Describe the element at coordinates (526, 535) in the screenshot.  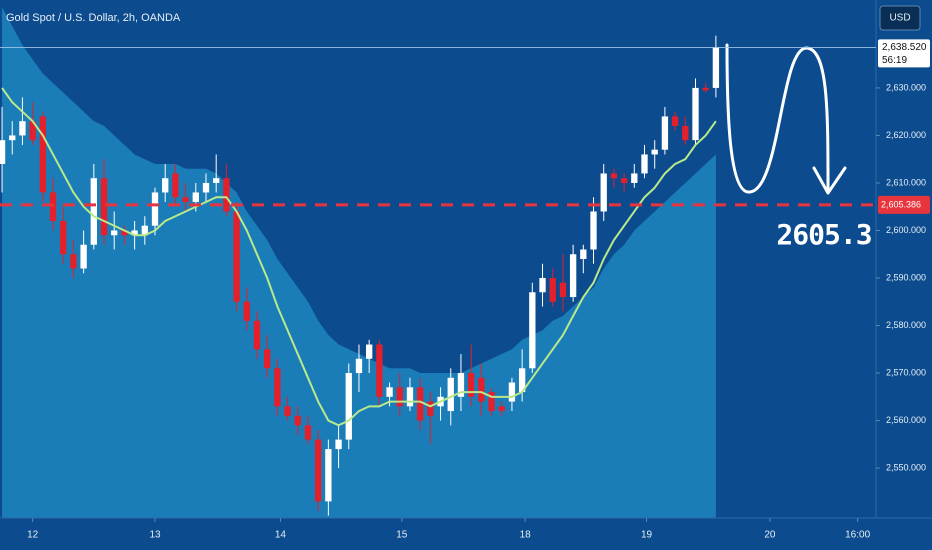
I see `x-tick-label: 18` at that location.